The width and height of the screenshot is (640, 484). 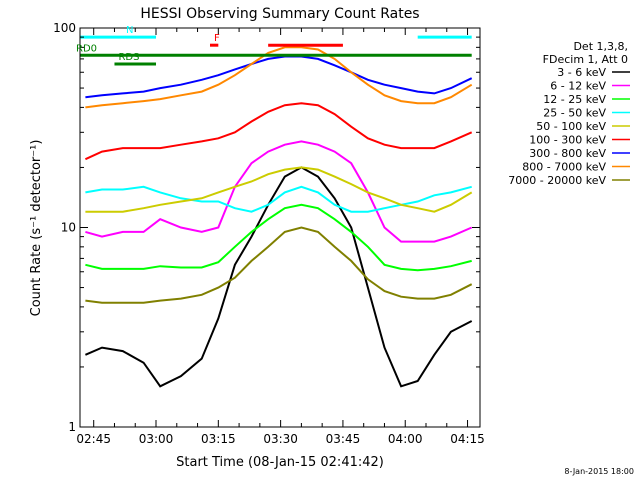 I want to click on y-tick-label-1: 10, so click(x=68, y=228).